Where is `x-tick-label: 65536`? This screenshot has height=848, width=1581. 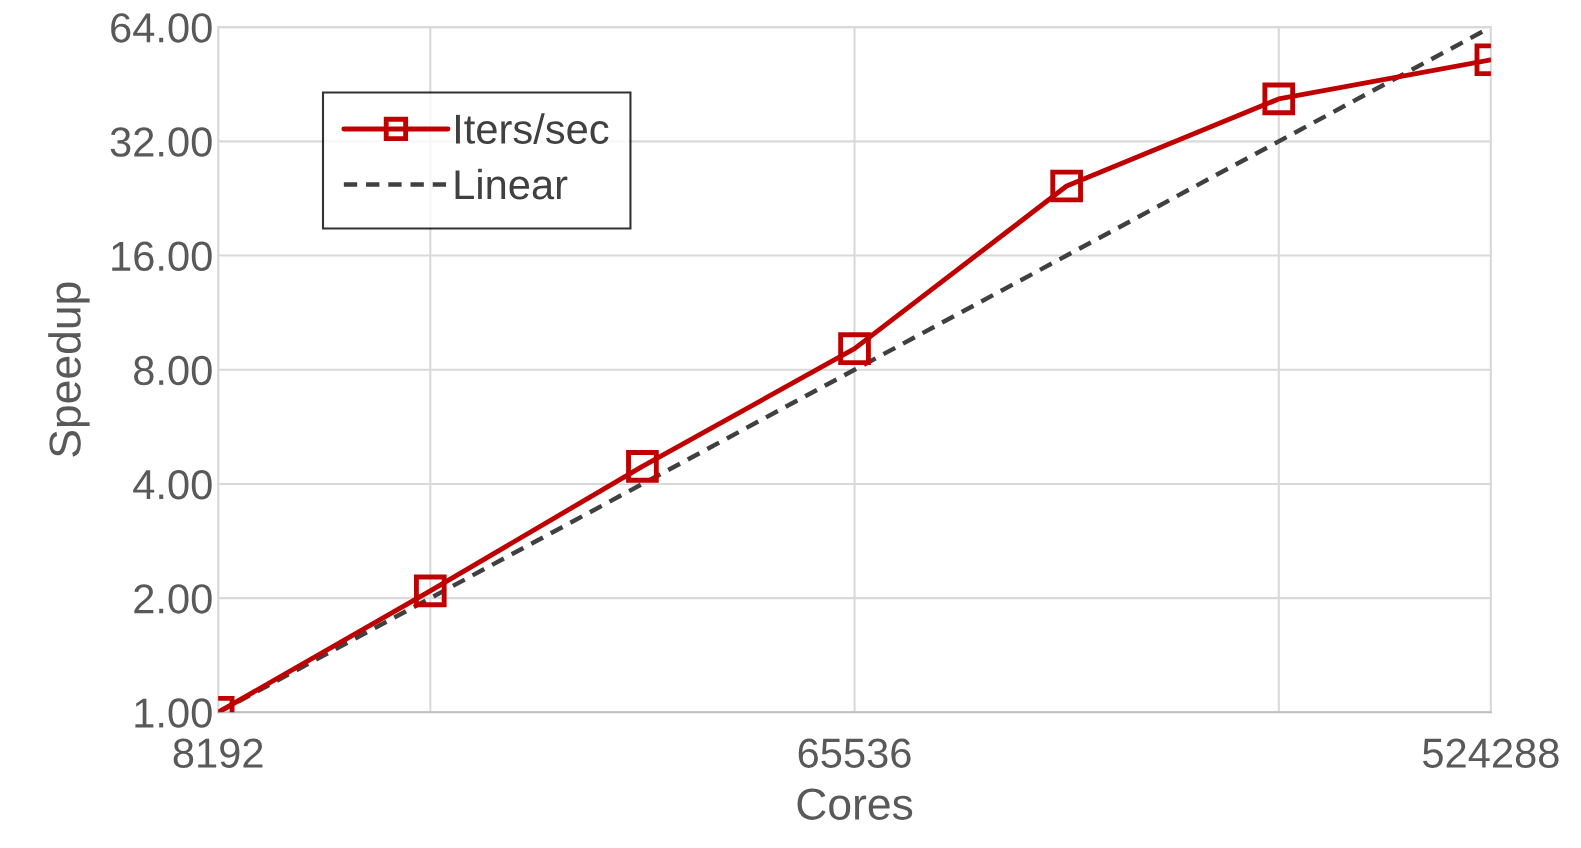
x-tick-label: 65536 is located at coordinates (854, 753).